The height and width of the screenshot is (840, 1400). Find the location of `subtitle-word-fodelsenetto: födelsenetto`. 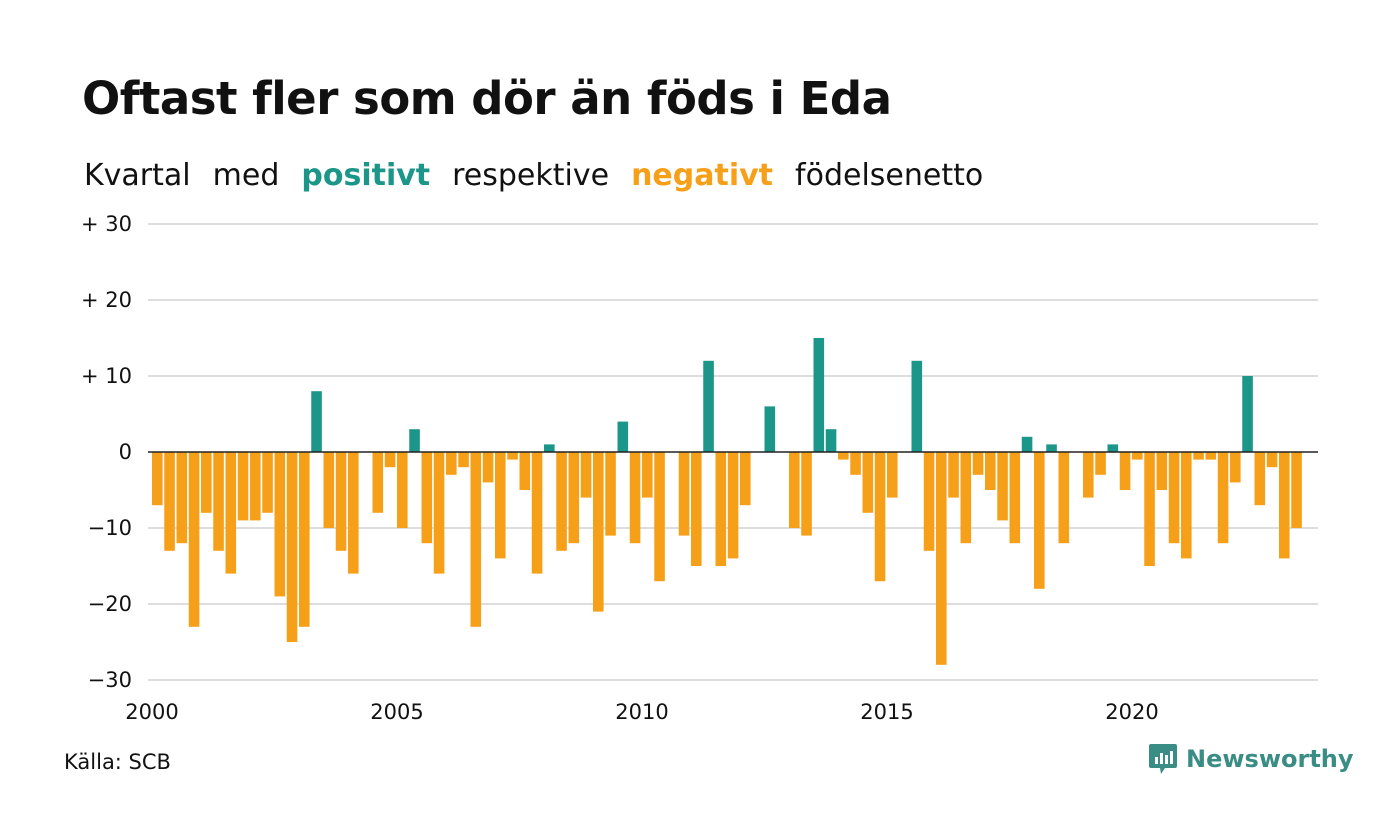

subtitle-word-fodelsenetto: födelsenetto is located at coordinates (889, 175).